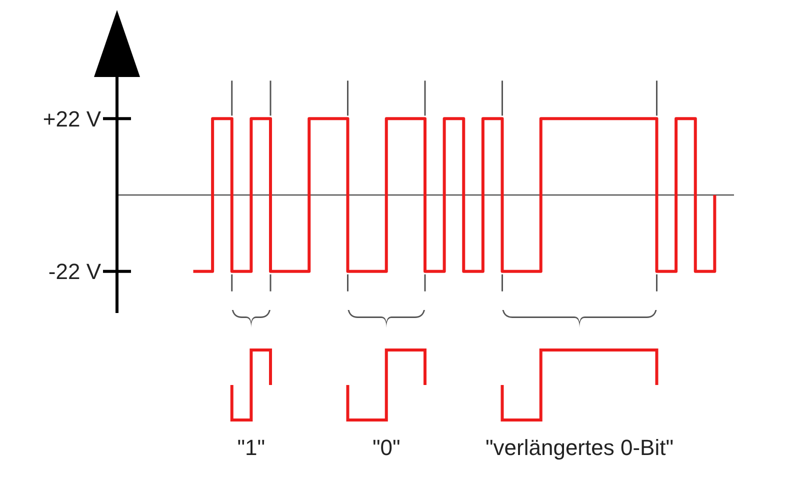 This screenshot has height=477, width=804. What do you see at coordinates (386, 447) in the screenshot?
I see `text: "0"` at bounding box center [386, 447].